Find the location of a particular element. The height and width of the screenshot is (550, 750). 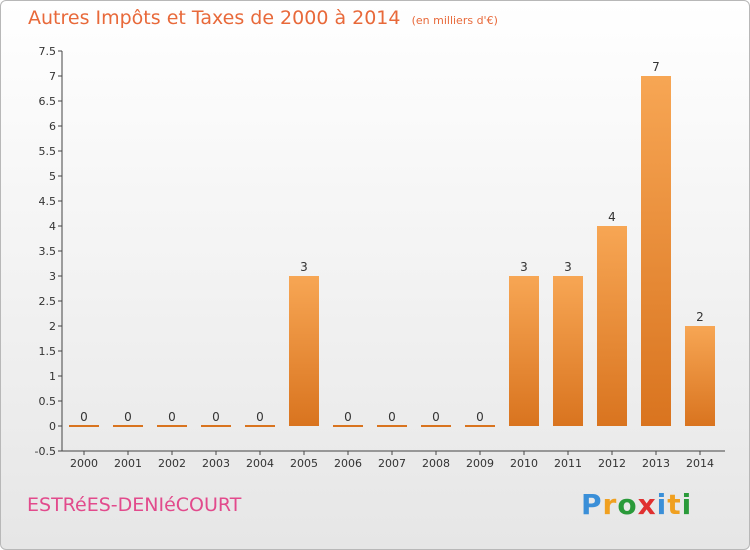

data-label: 2 is located at coordinates (700, 317).